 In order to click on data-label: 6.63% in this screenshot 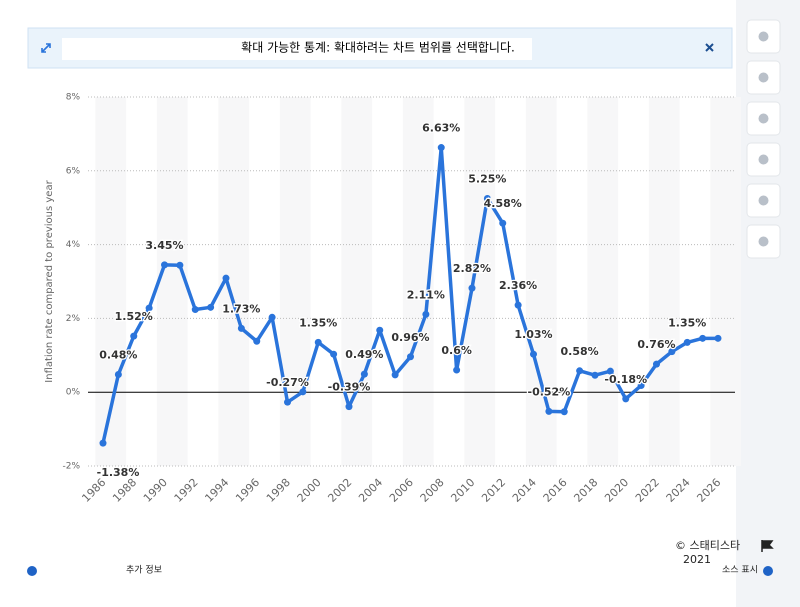, I will do `click(441, 128)`.